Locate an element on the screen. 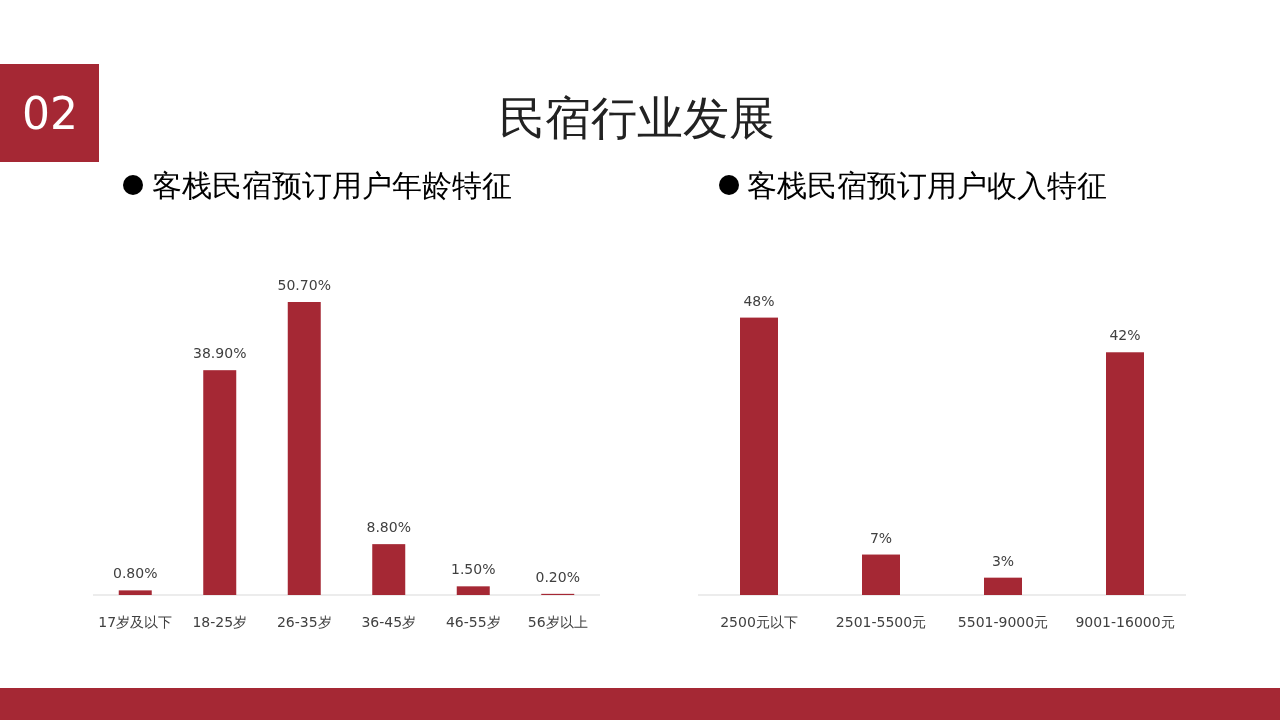 Image resolution: width=1280 pixels, height=720 pixels. x-tick-label: 5501-9000元 is located at coordinates (1003, 622).